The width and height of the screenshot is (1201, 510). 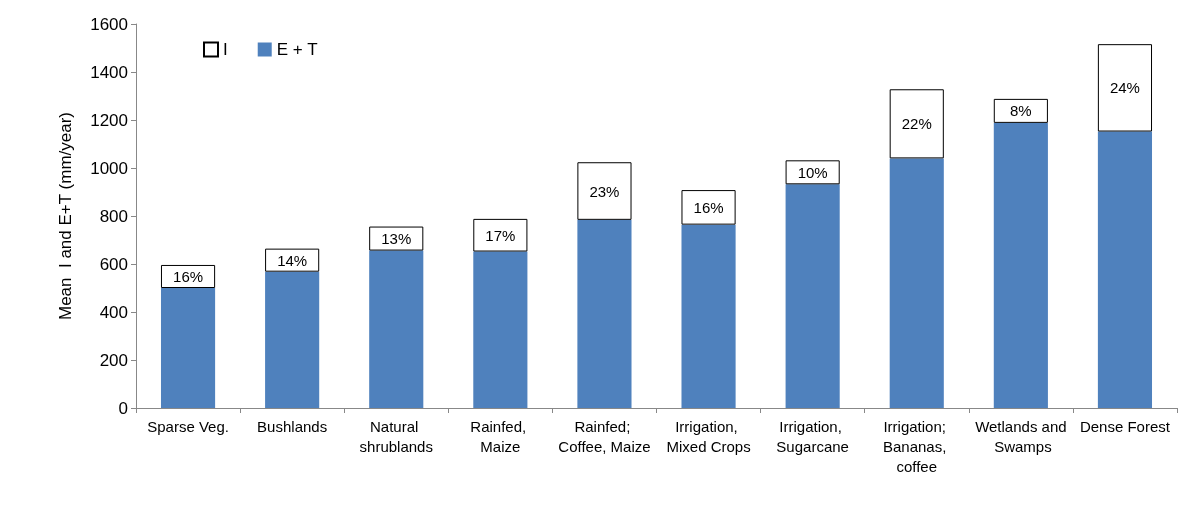 What do you see at coordinates (113, 312) in the screenshot?
I see `y-tick-label: 400` at bounding box center [113, 312].